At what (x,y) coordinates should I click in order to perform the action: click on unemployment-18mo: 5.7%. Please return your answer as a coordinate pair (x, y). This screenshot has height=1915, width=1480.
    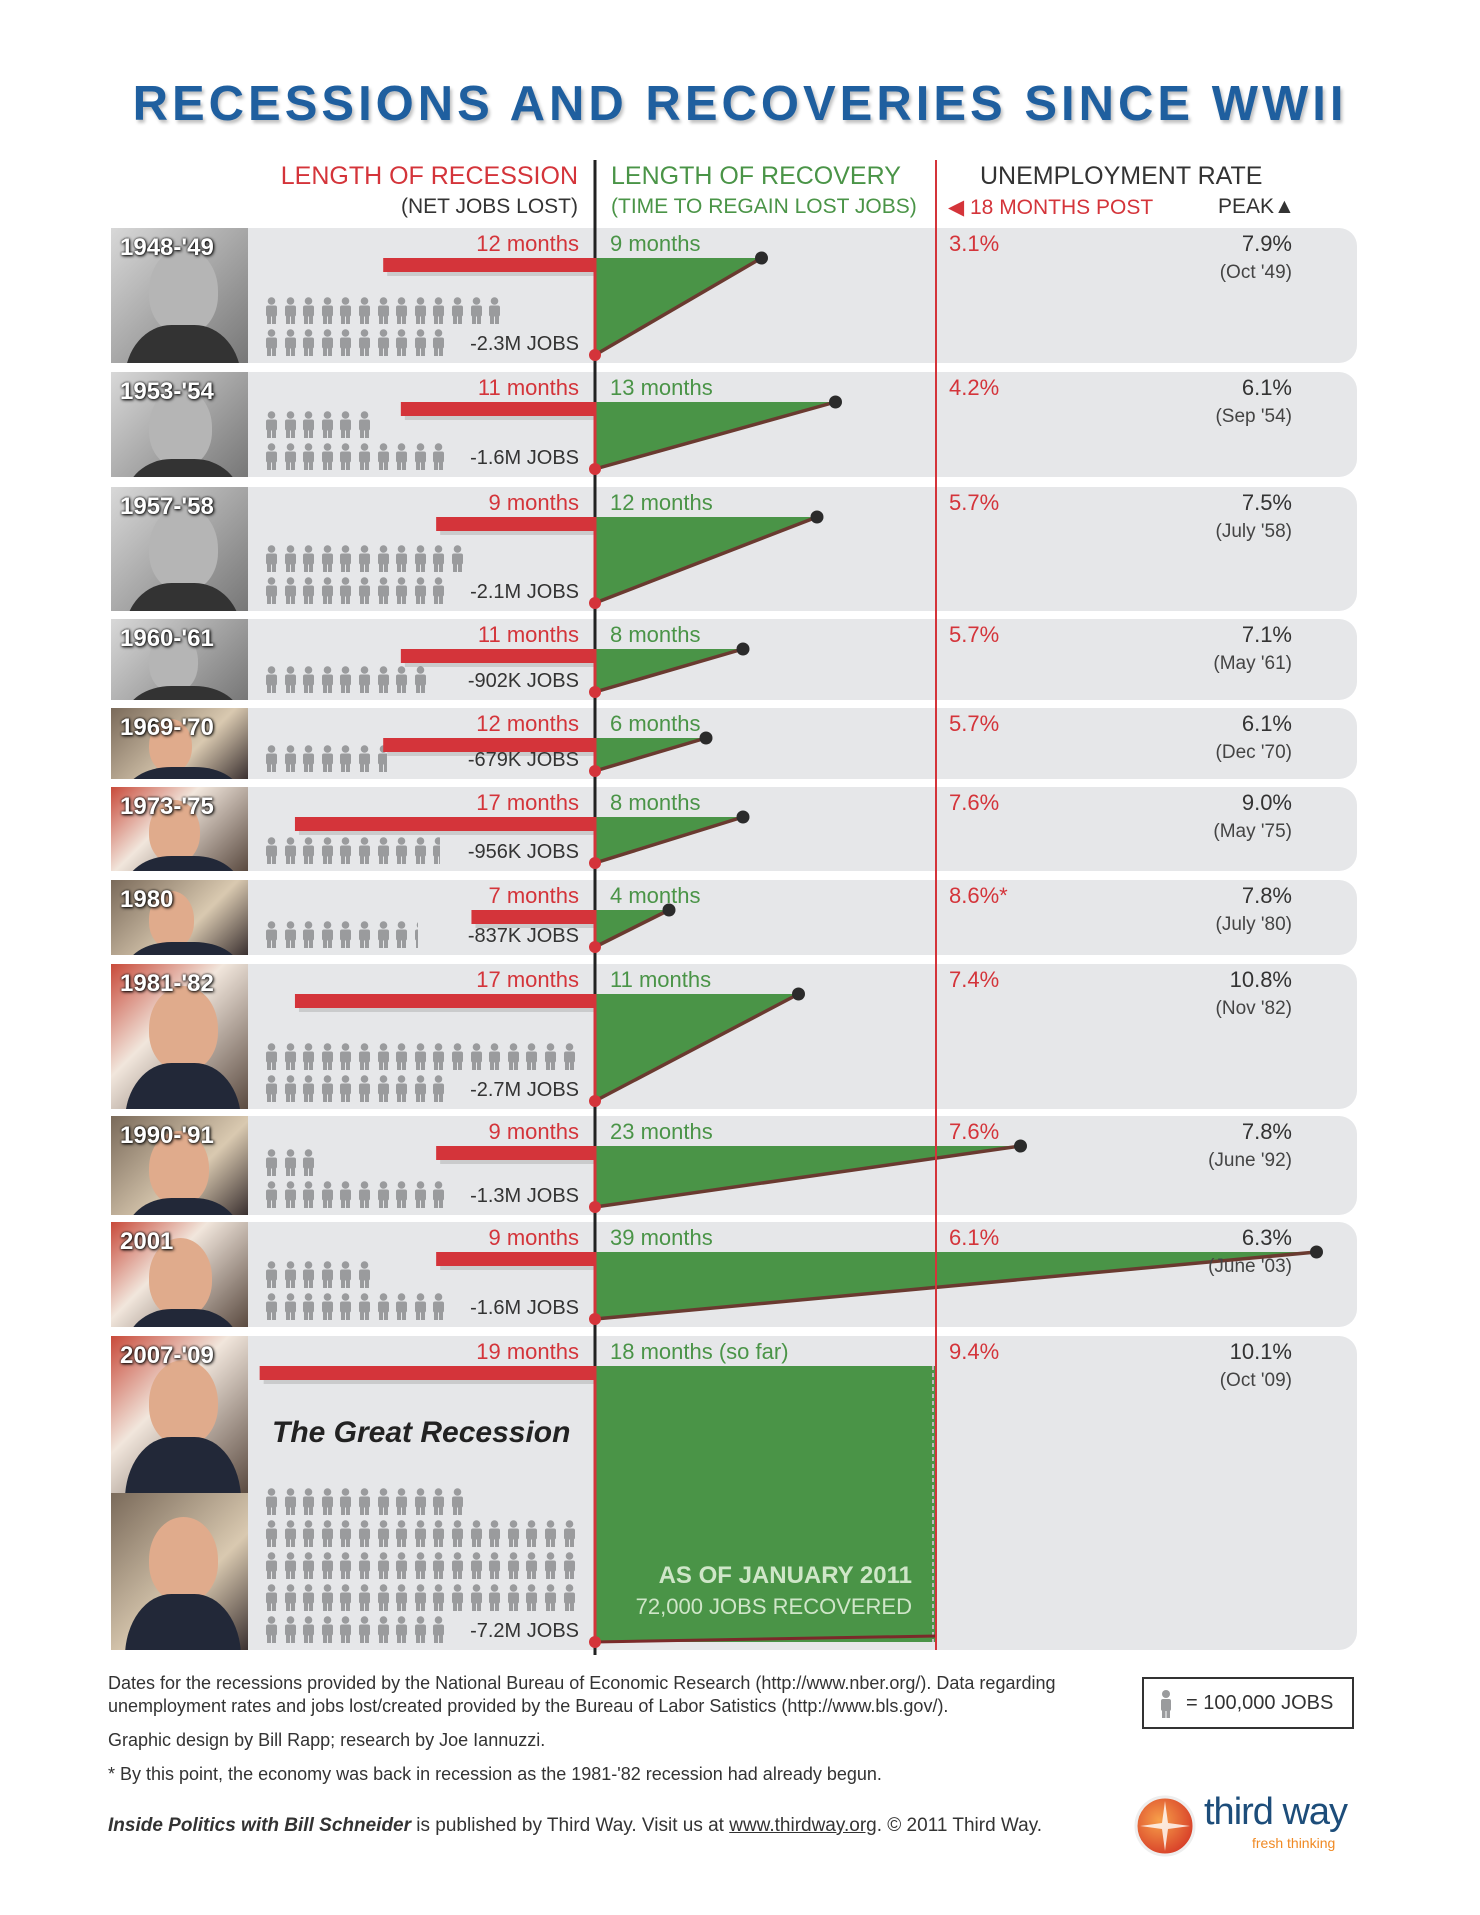
    Looking at the image, I should click on (974, 502).